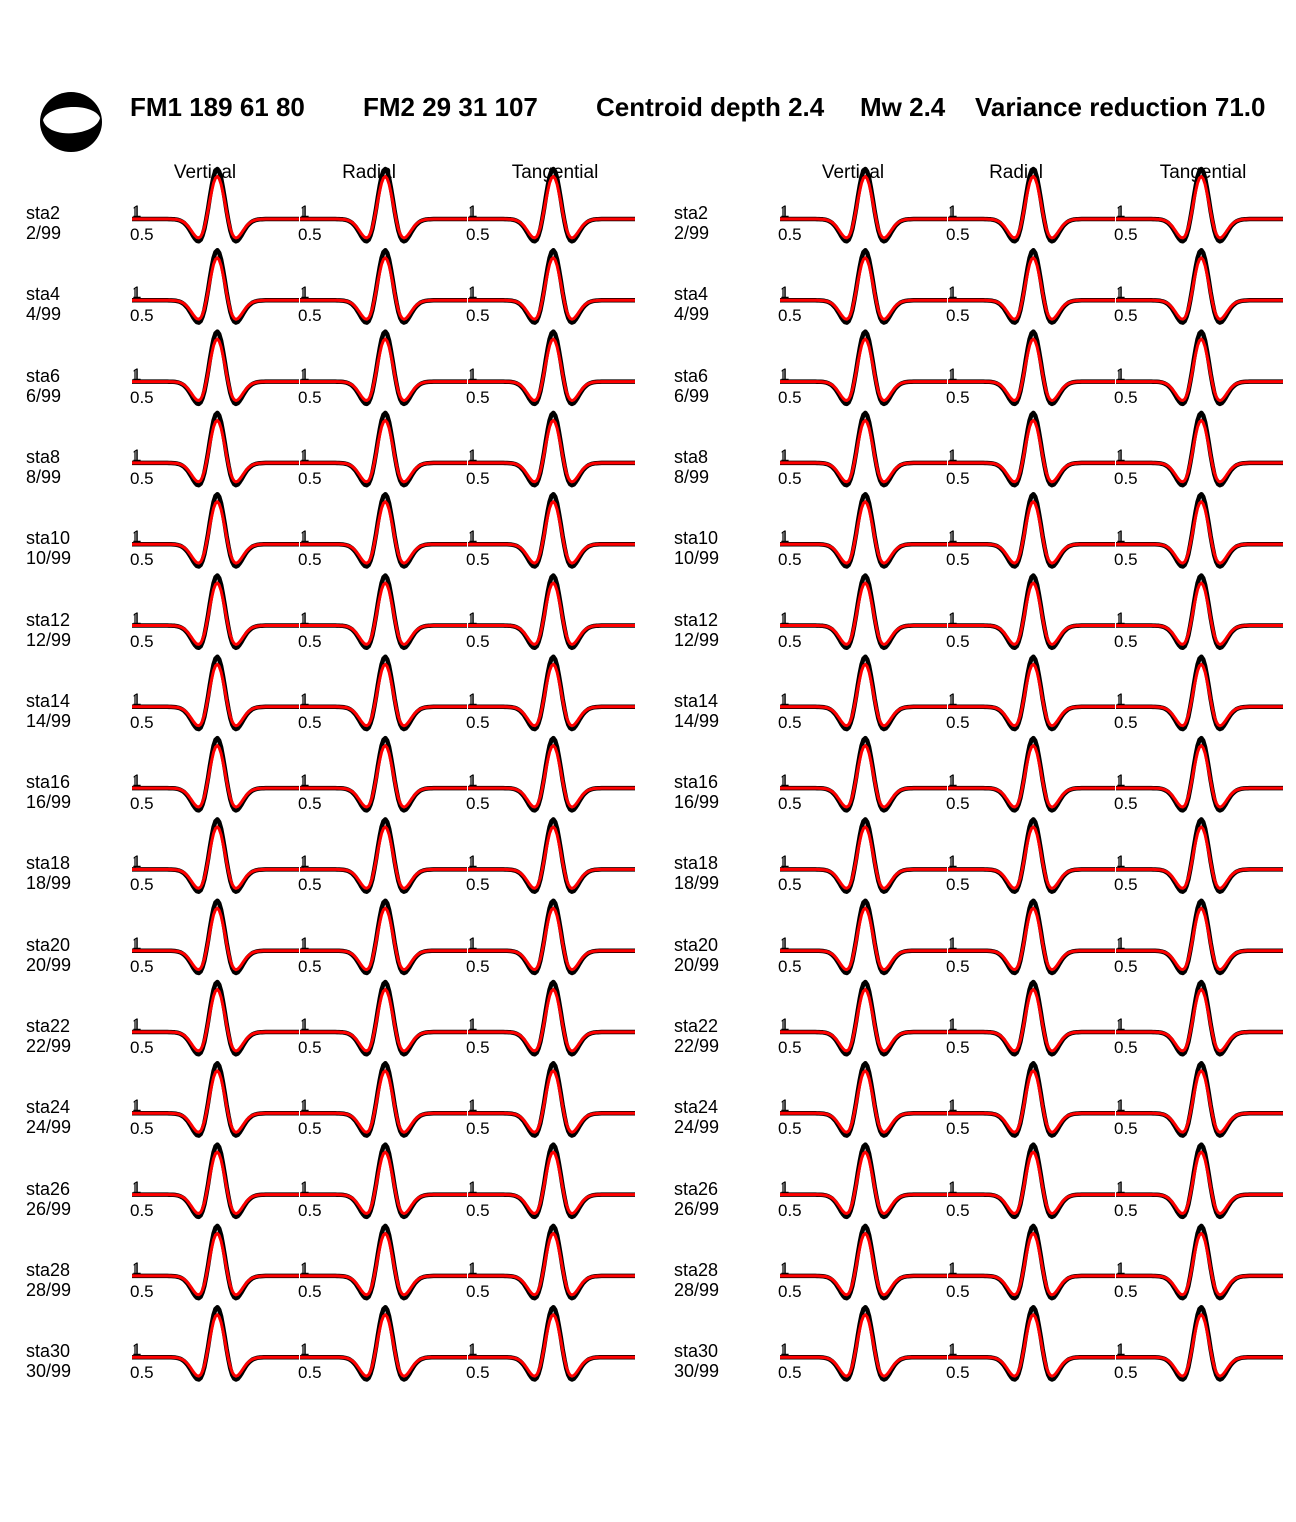 This screenshot has width=1296, height=1522. I want to click on fm2-label: FM2 29 31 107, so click(450, 107).